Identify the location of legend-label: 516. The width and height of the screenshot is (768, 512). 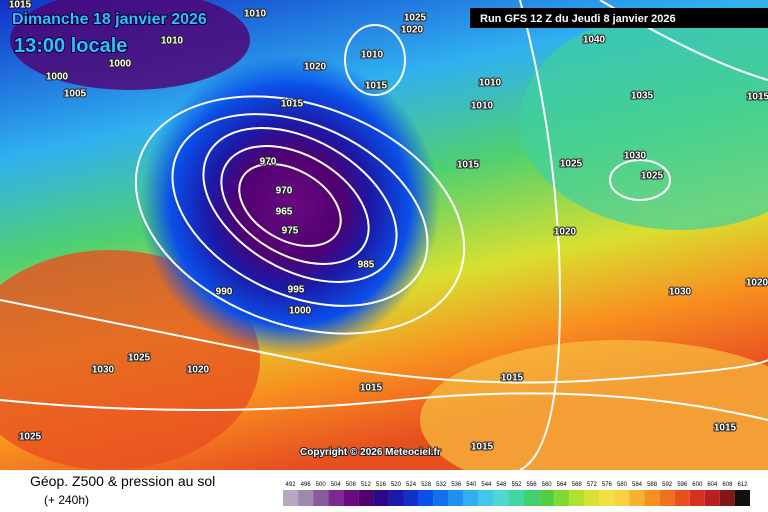
(381, 485).